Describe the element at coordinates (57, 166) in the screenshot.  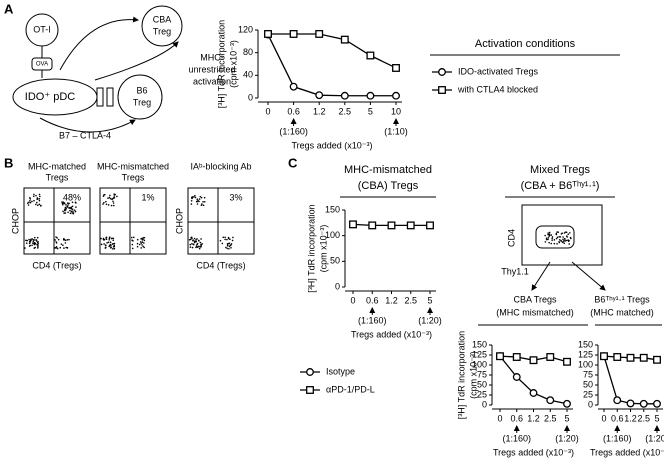
I see `flow-title: MHC-matched` at that location.